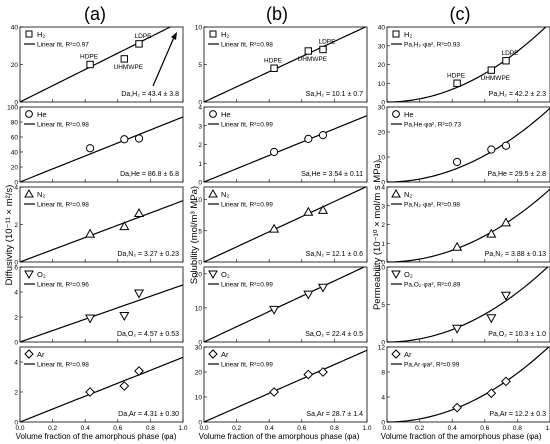 Image resolution: width=550 pixels, height=444 pixels. What do you see at coordinates (41, 34) in the screenshot?
I see `legend-gas-label: H₂` at bounding box center [41, 34].